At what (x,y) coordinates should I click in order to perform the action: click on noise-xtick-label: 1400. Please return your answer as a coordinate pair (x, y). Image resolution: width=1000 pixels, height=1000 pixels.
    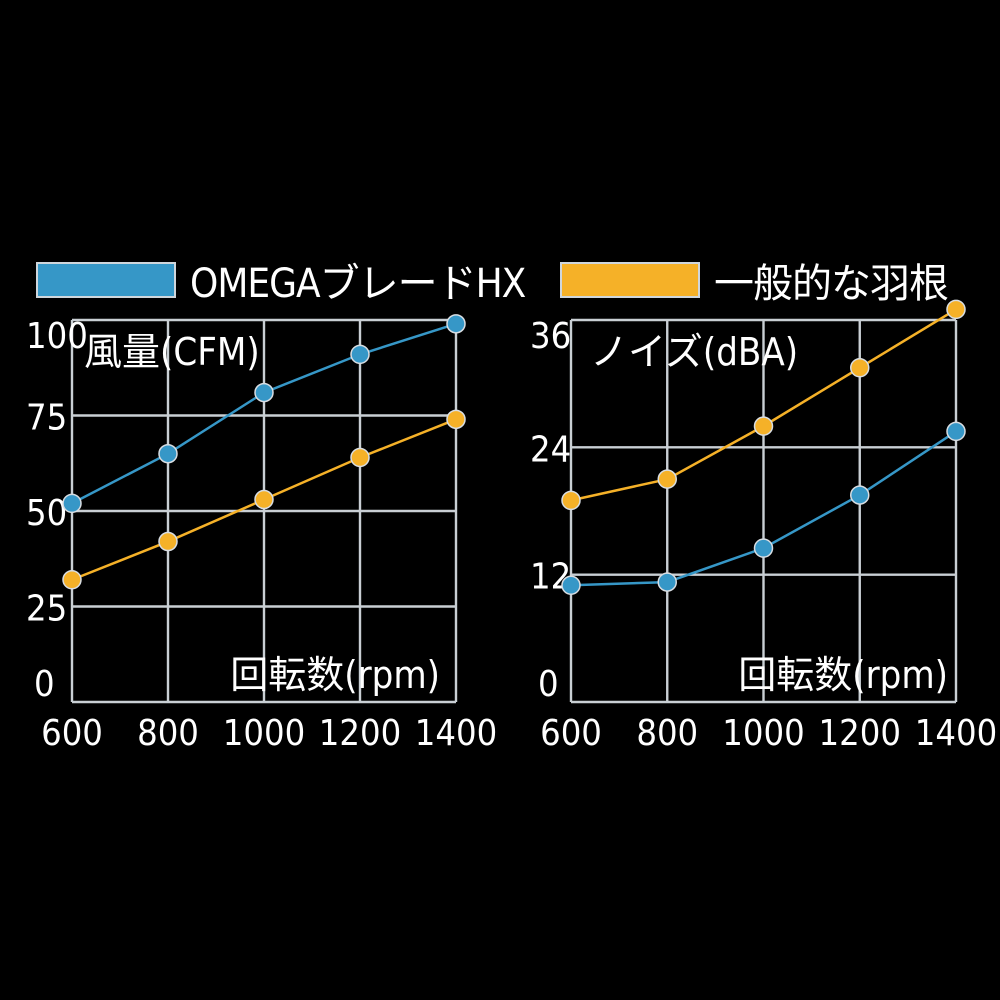
    Looking at the image, I should click on (956, 733).